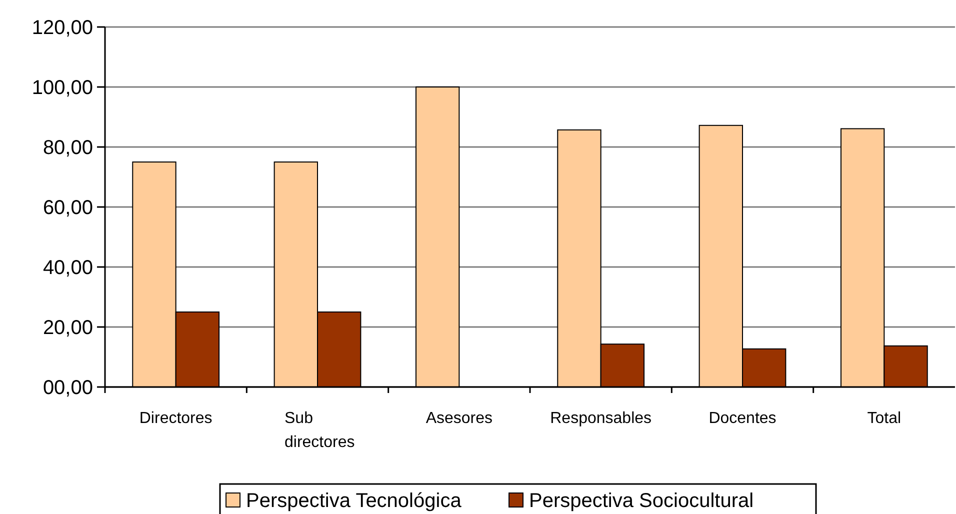 This screenshot has width=956, height=514. Describe the element at coordinates (67, 148) in the screenshot. I see `y-tick-label: 80,00` at that location.